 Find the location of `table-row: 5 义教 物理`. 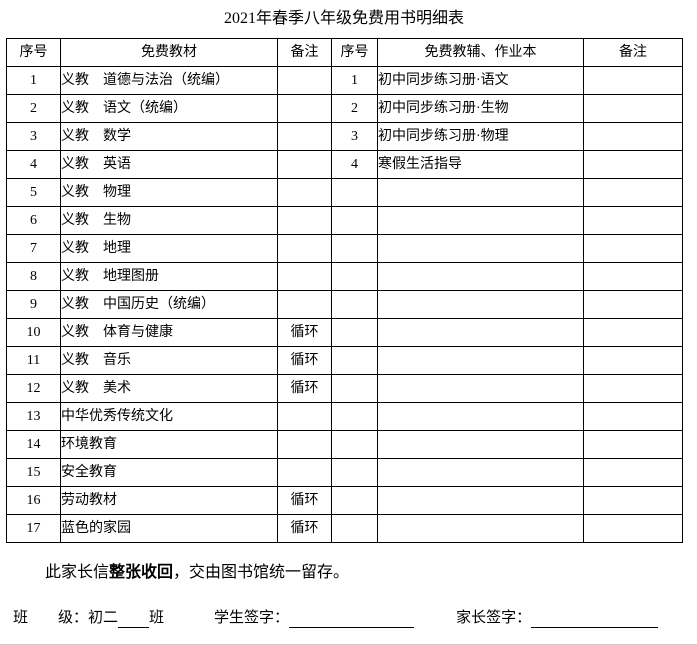

table-row: 5 义教 物理 is located at coordinates (344, 192).